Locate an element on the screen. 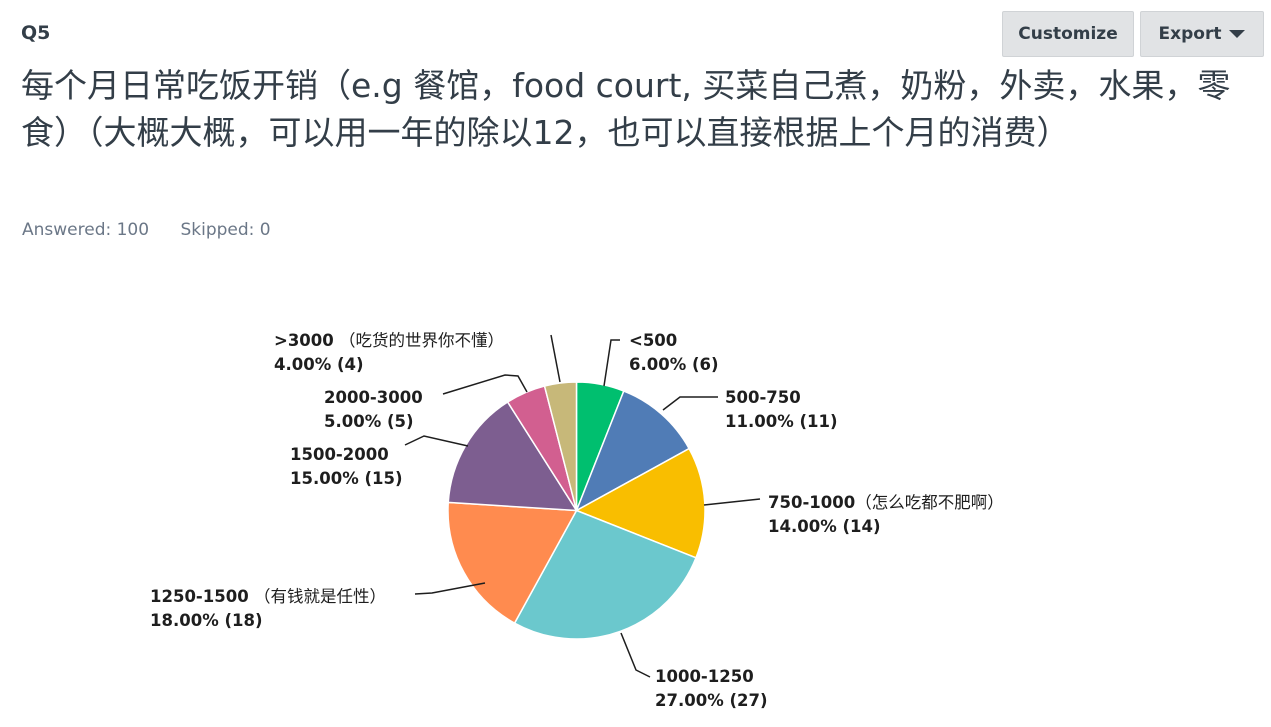  slice-category: <500 is located at coordinates (653, 340).